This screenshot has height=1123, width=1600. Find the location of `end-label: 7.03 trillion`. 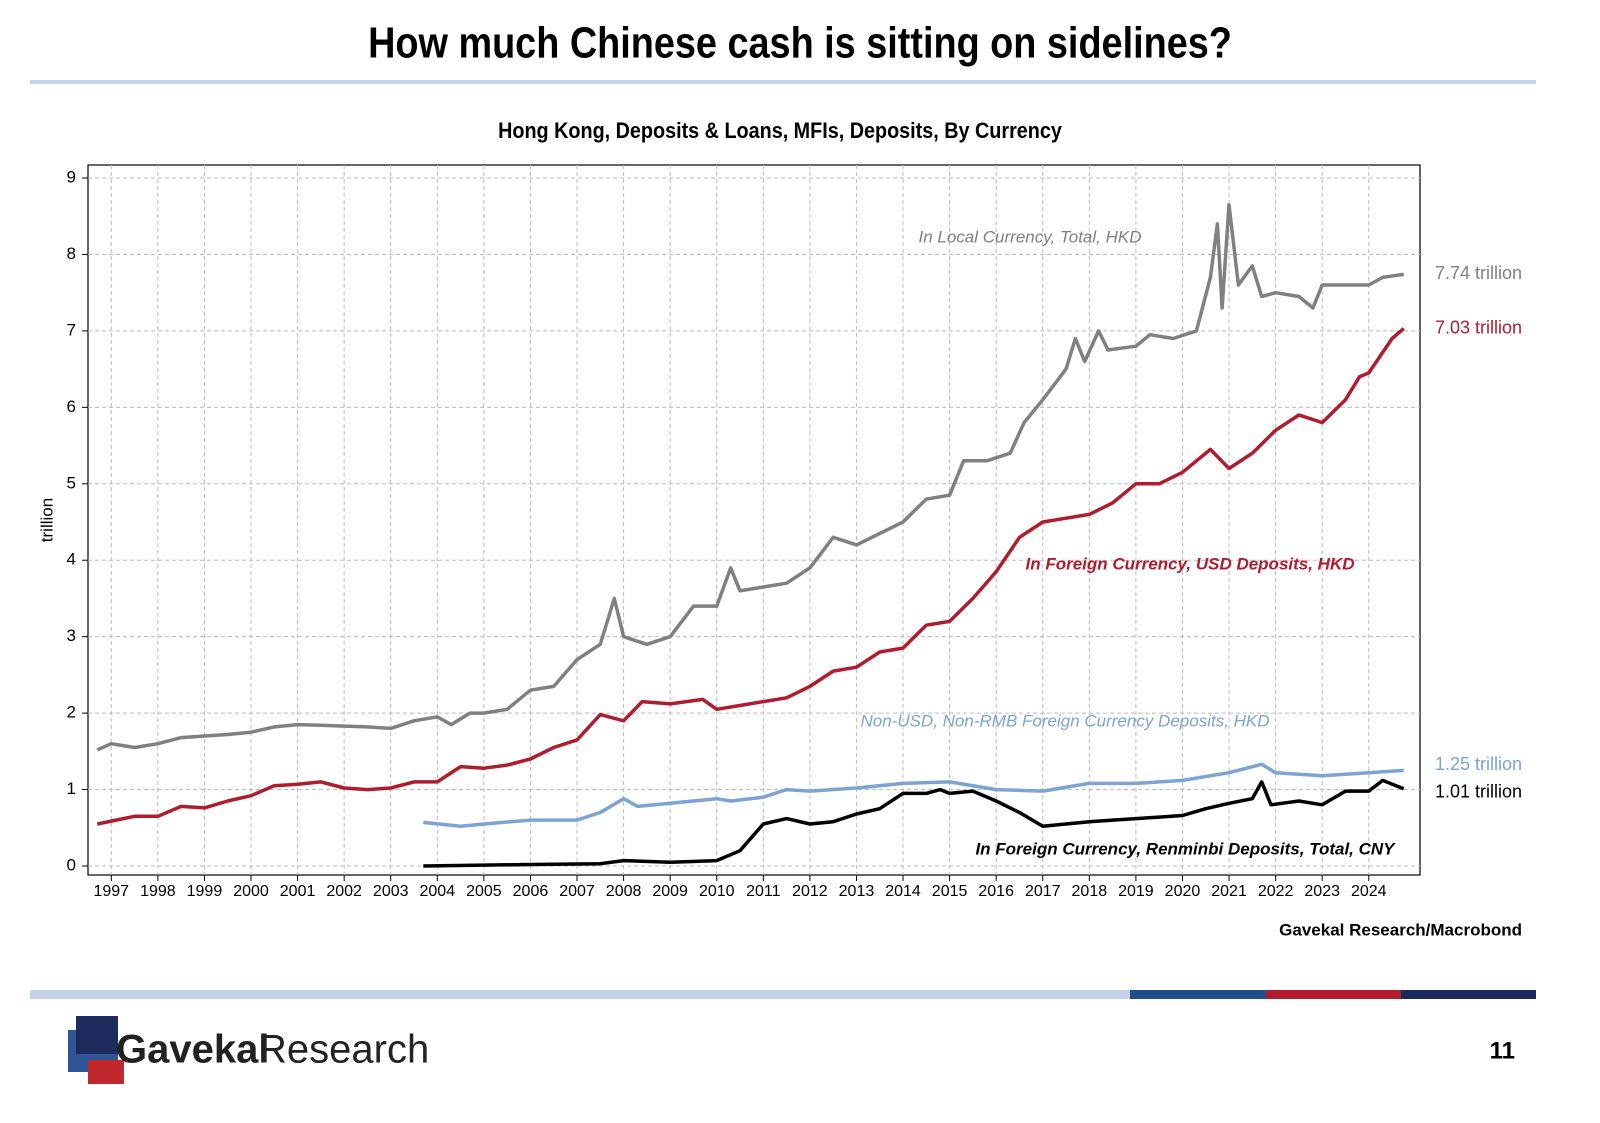

end-label: 7.03 trillion is located at coordinates (1478, 327).